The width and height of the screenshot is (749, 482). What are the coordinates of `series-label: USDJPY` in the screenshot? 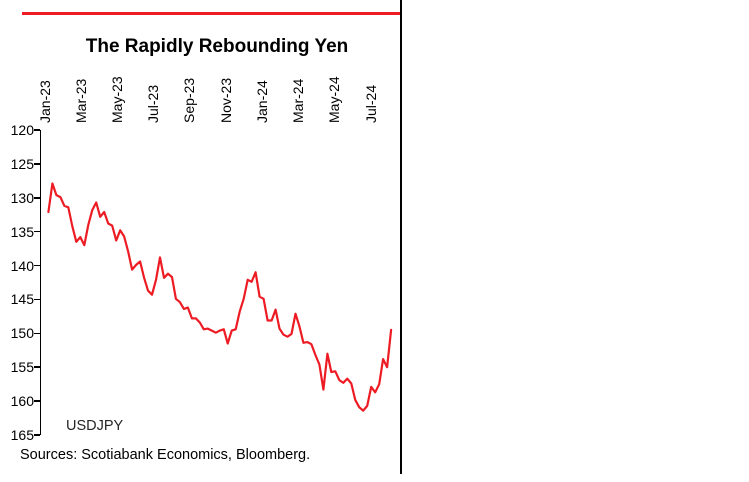 It's located at (95, 426).